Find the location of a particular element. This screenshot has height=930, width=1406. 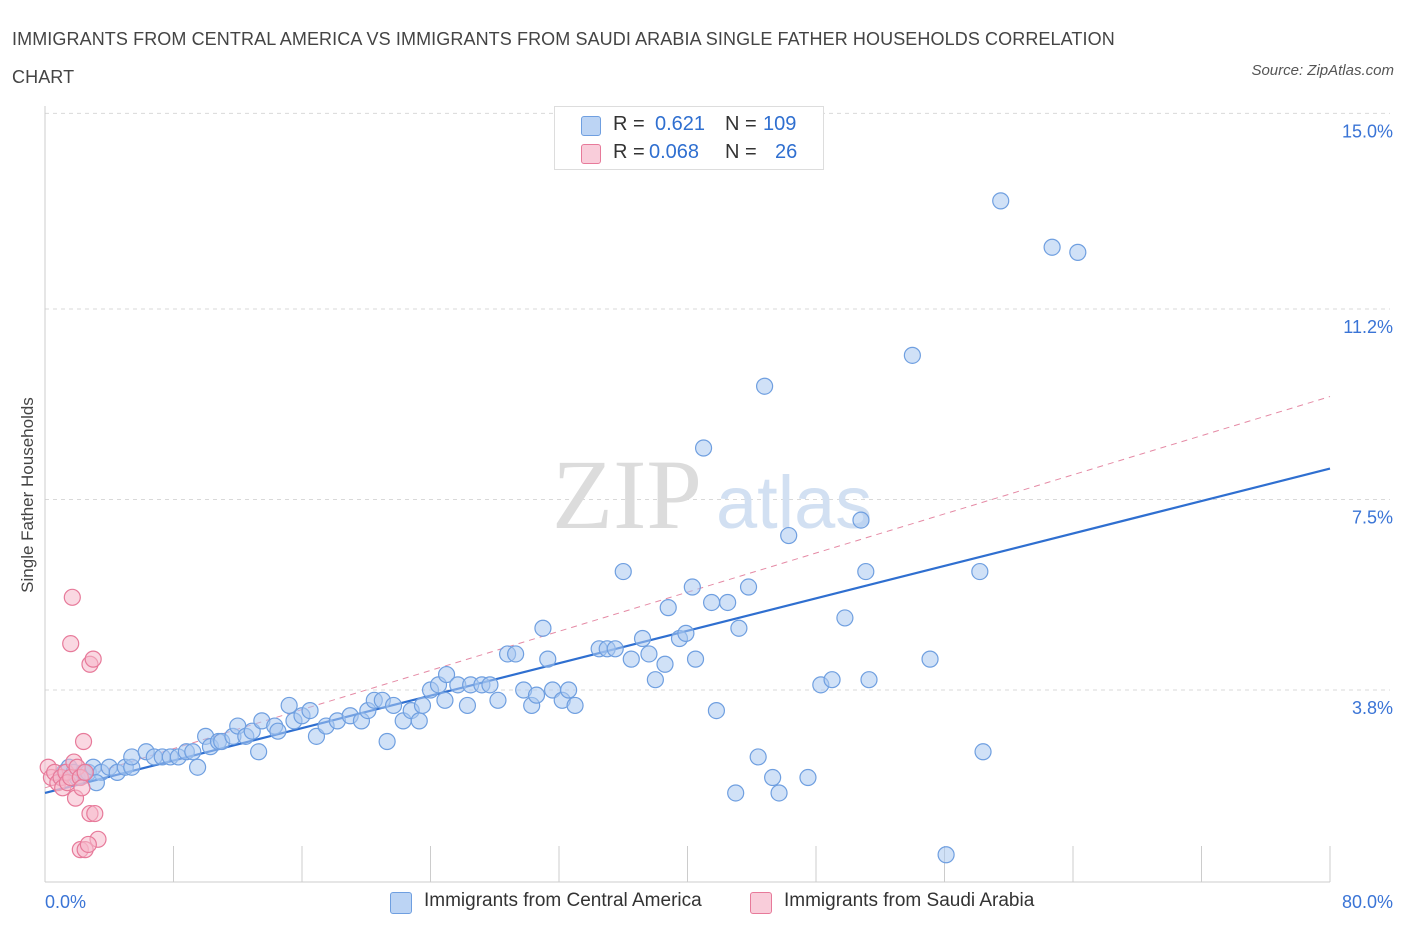

n-value: 26 is located at coordinates (786, 152).